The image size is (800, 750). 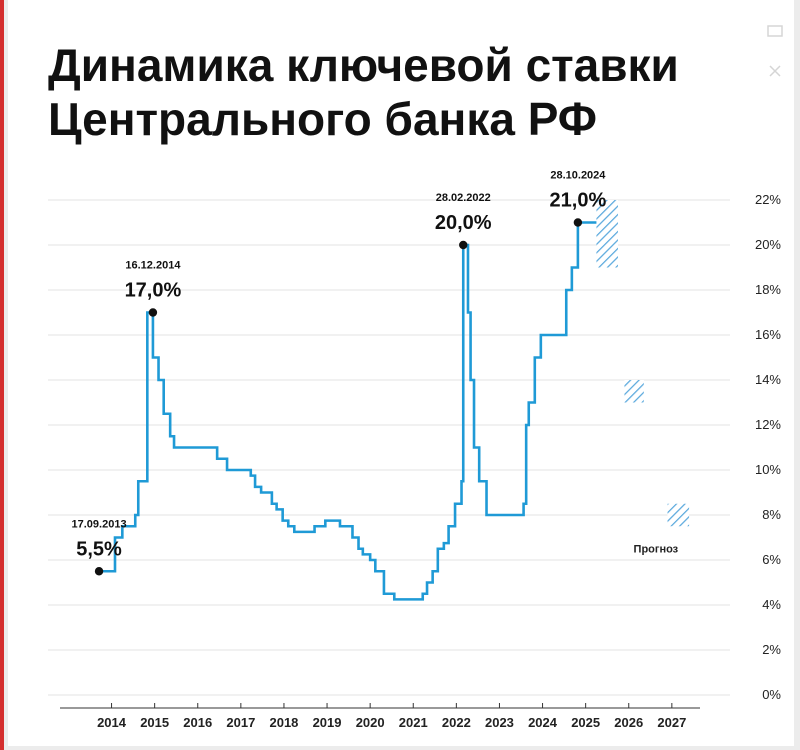 I want to click on x-tick-label: 2021, so click(x=413, y=722).